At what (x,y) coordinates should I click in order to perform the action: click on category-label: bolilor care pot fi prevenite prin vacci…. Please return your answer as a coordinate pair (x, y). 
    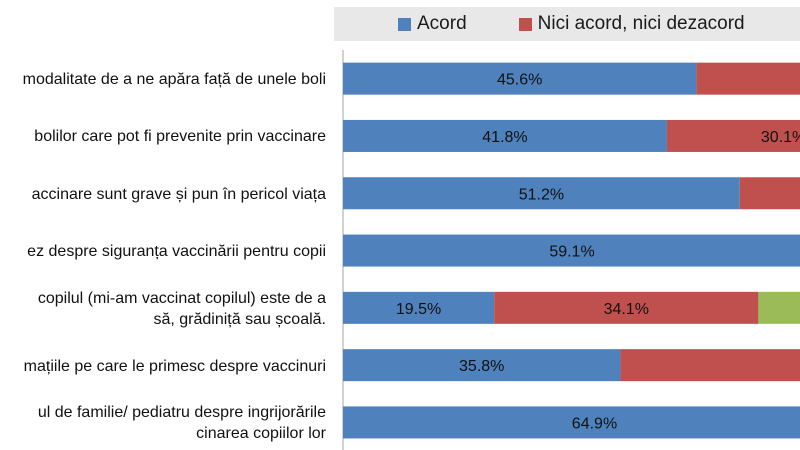
    Looking at the image, I should click on (180, 137).